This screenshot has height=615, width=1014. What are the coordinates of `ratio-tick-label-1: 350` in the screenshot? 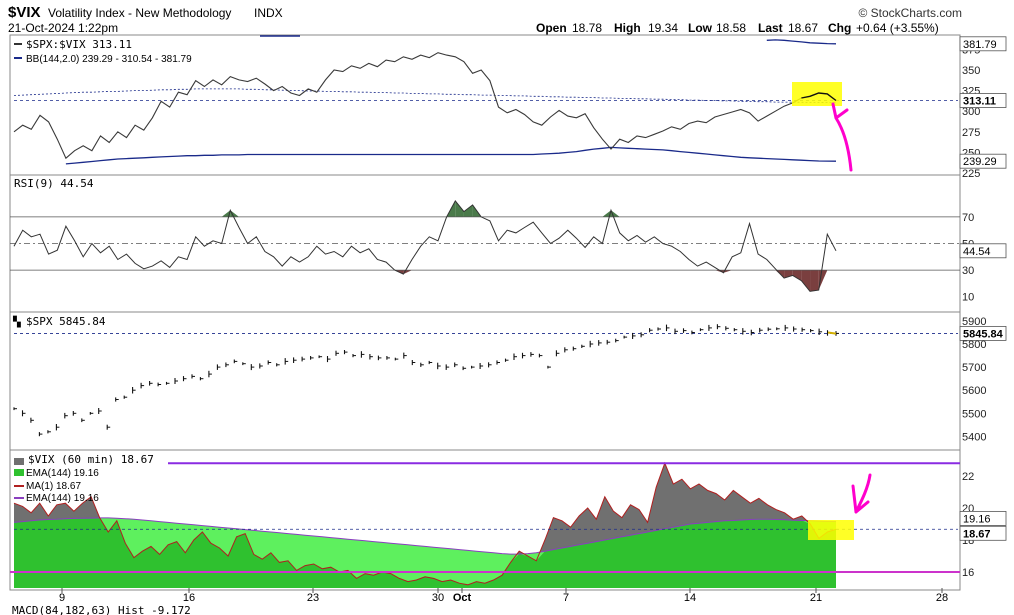 It's located at (971, 71).